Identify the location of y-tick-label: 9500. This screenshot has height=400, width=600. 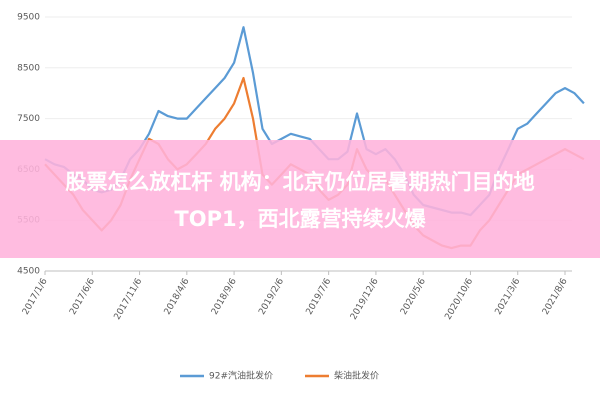
(28, 18).